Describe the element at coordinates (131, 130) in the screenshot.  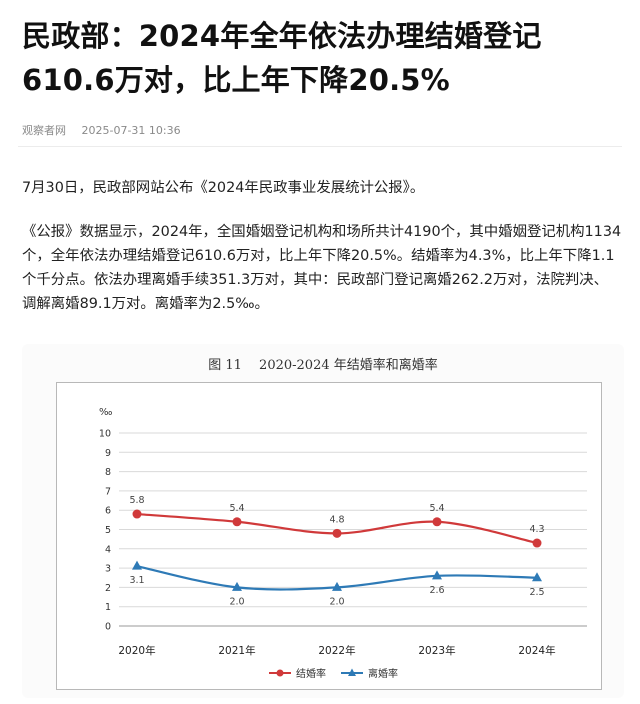
I see `article-date: 2025-07-31 10:36` at that location.